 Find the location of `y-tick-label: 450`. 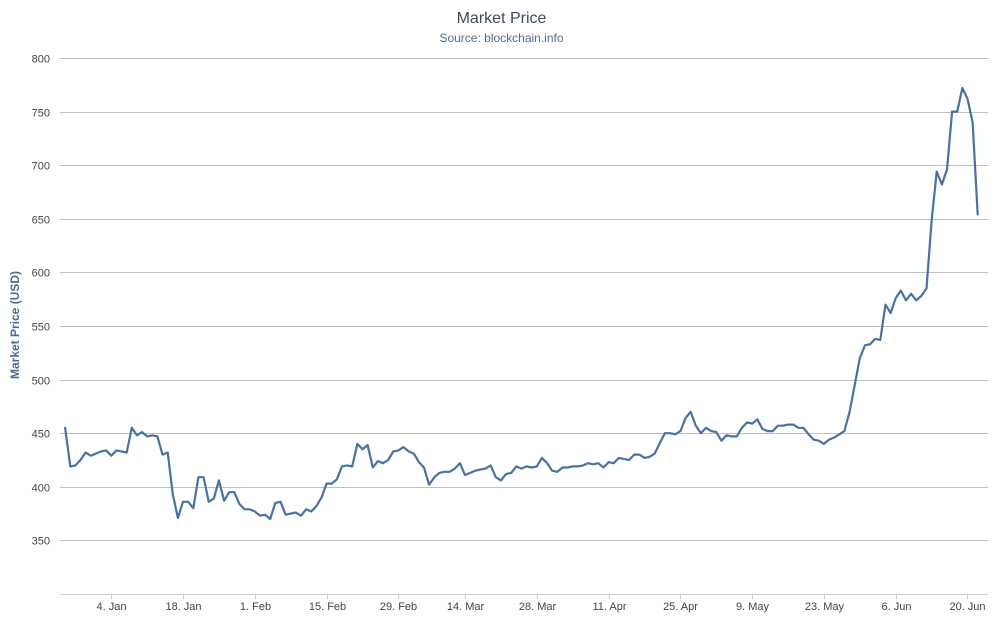

y-tick-label: 450 is located at coordinates (41, 435).